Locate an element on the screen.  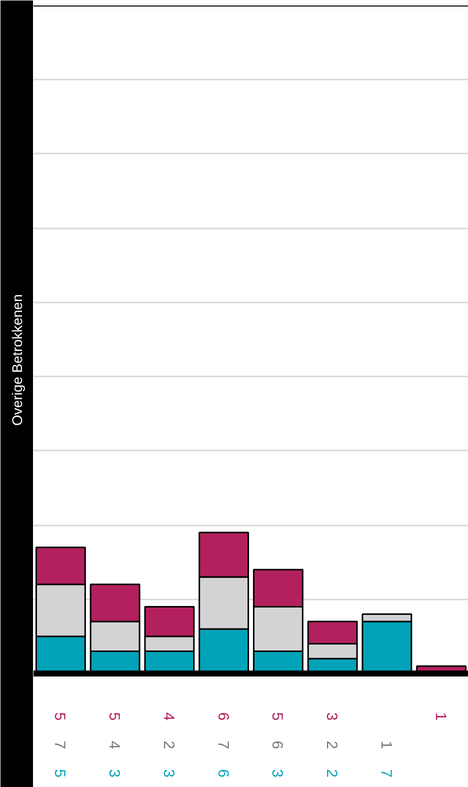
y-axis-title: Overige Betrokkenen is located at coordinates (17, 360).